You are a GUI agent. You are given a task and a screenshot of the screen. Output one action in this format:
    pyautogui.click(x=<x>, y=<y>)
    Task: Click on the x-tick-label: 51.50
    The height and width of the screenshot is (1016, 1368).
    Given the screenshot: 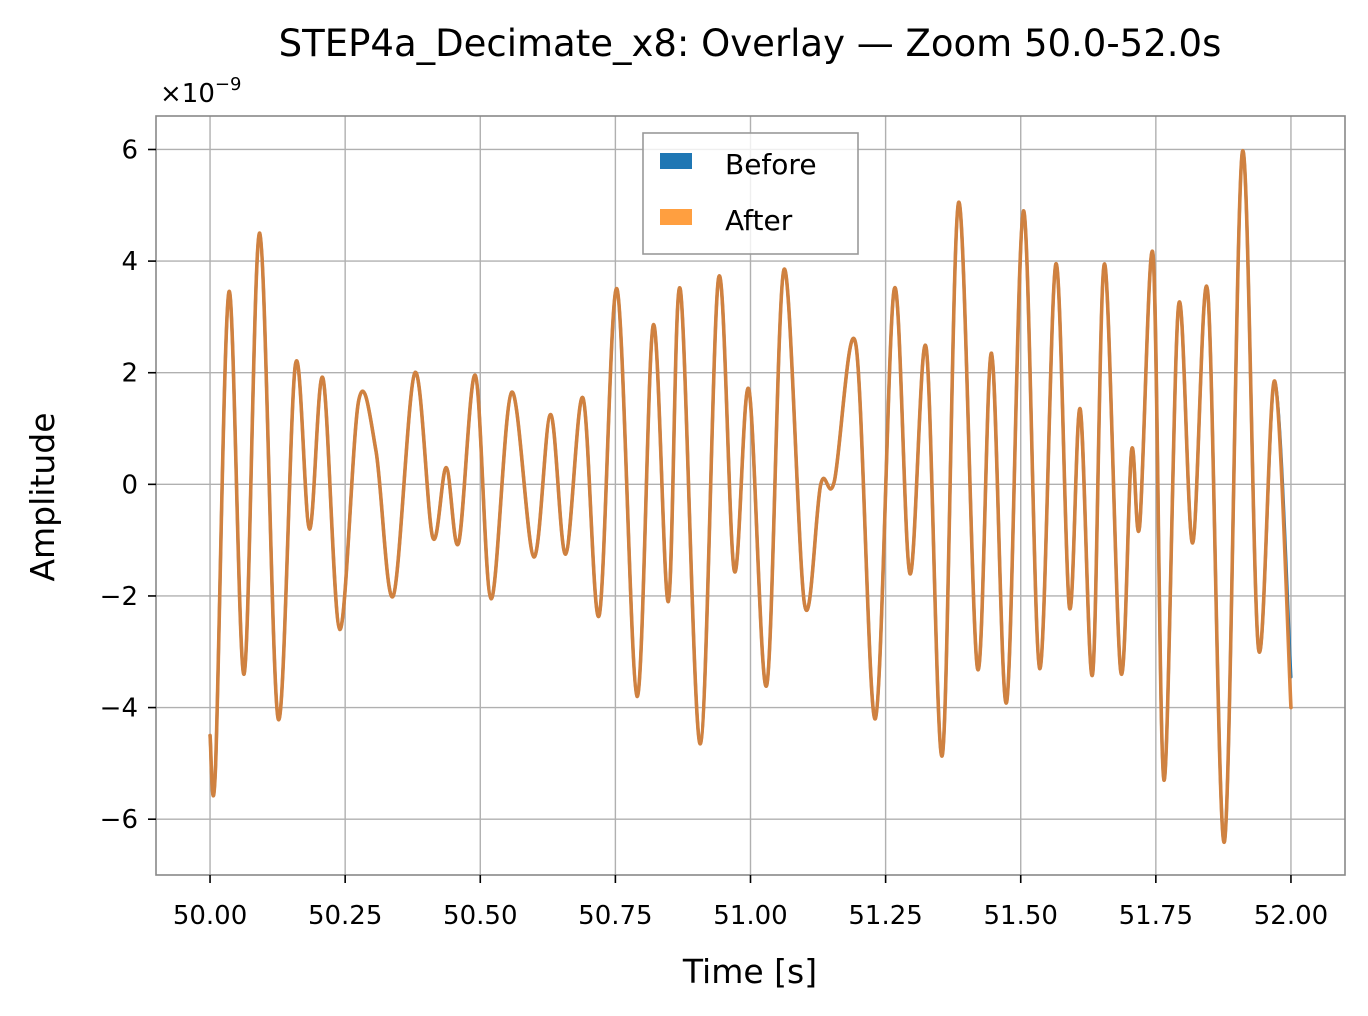 What is the action you would take?
    pyautogui.click(x=1021, y=916)
    